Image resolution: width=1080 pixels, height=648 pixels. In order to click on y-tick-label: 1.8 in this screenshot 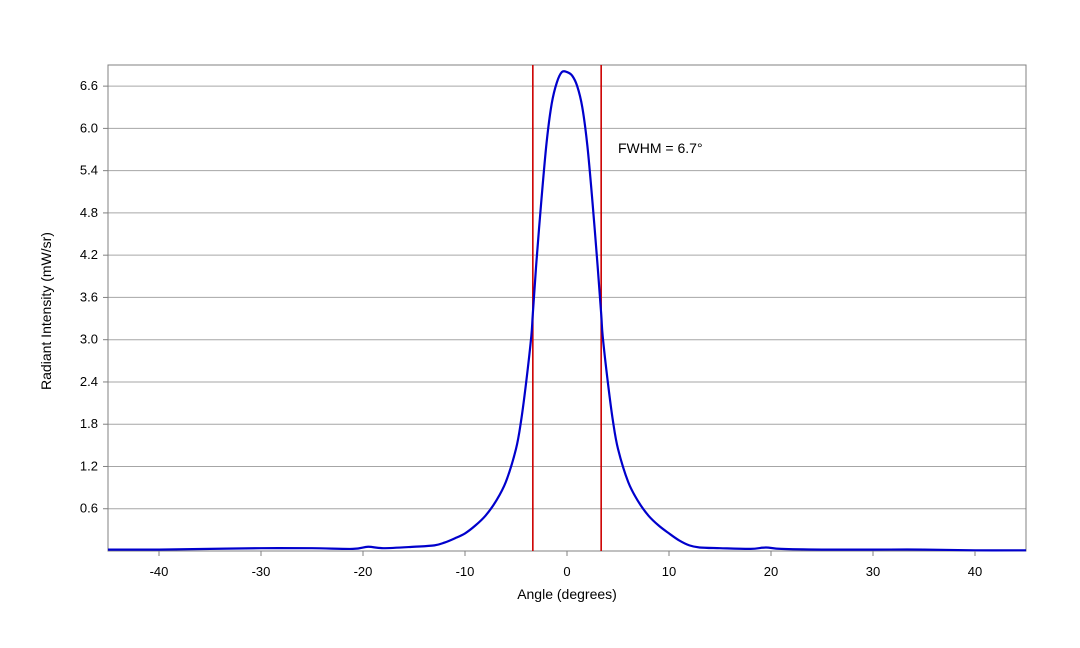, I will do `click(89, 423)`.